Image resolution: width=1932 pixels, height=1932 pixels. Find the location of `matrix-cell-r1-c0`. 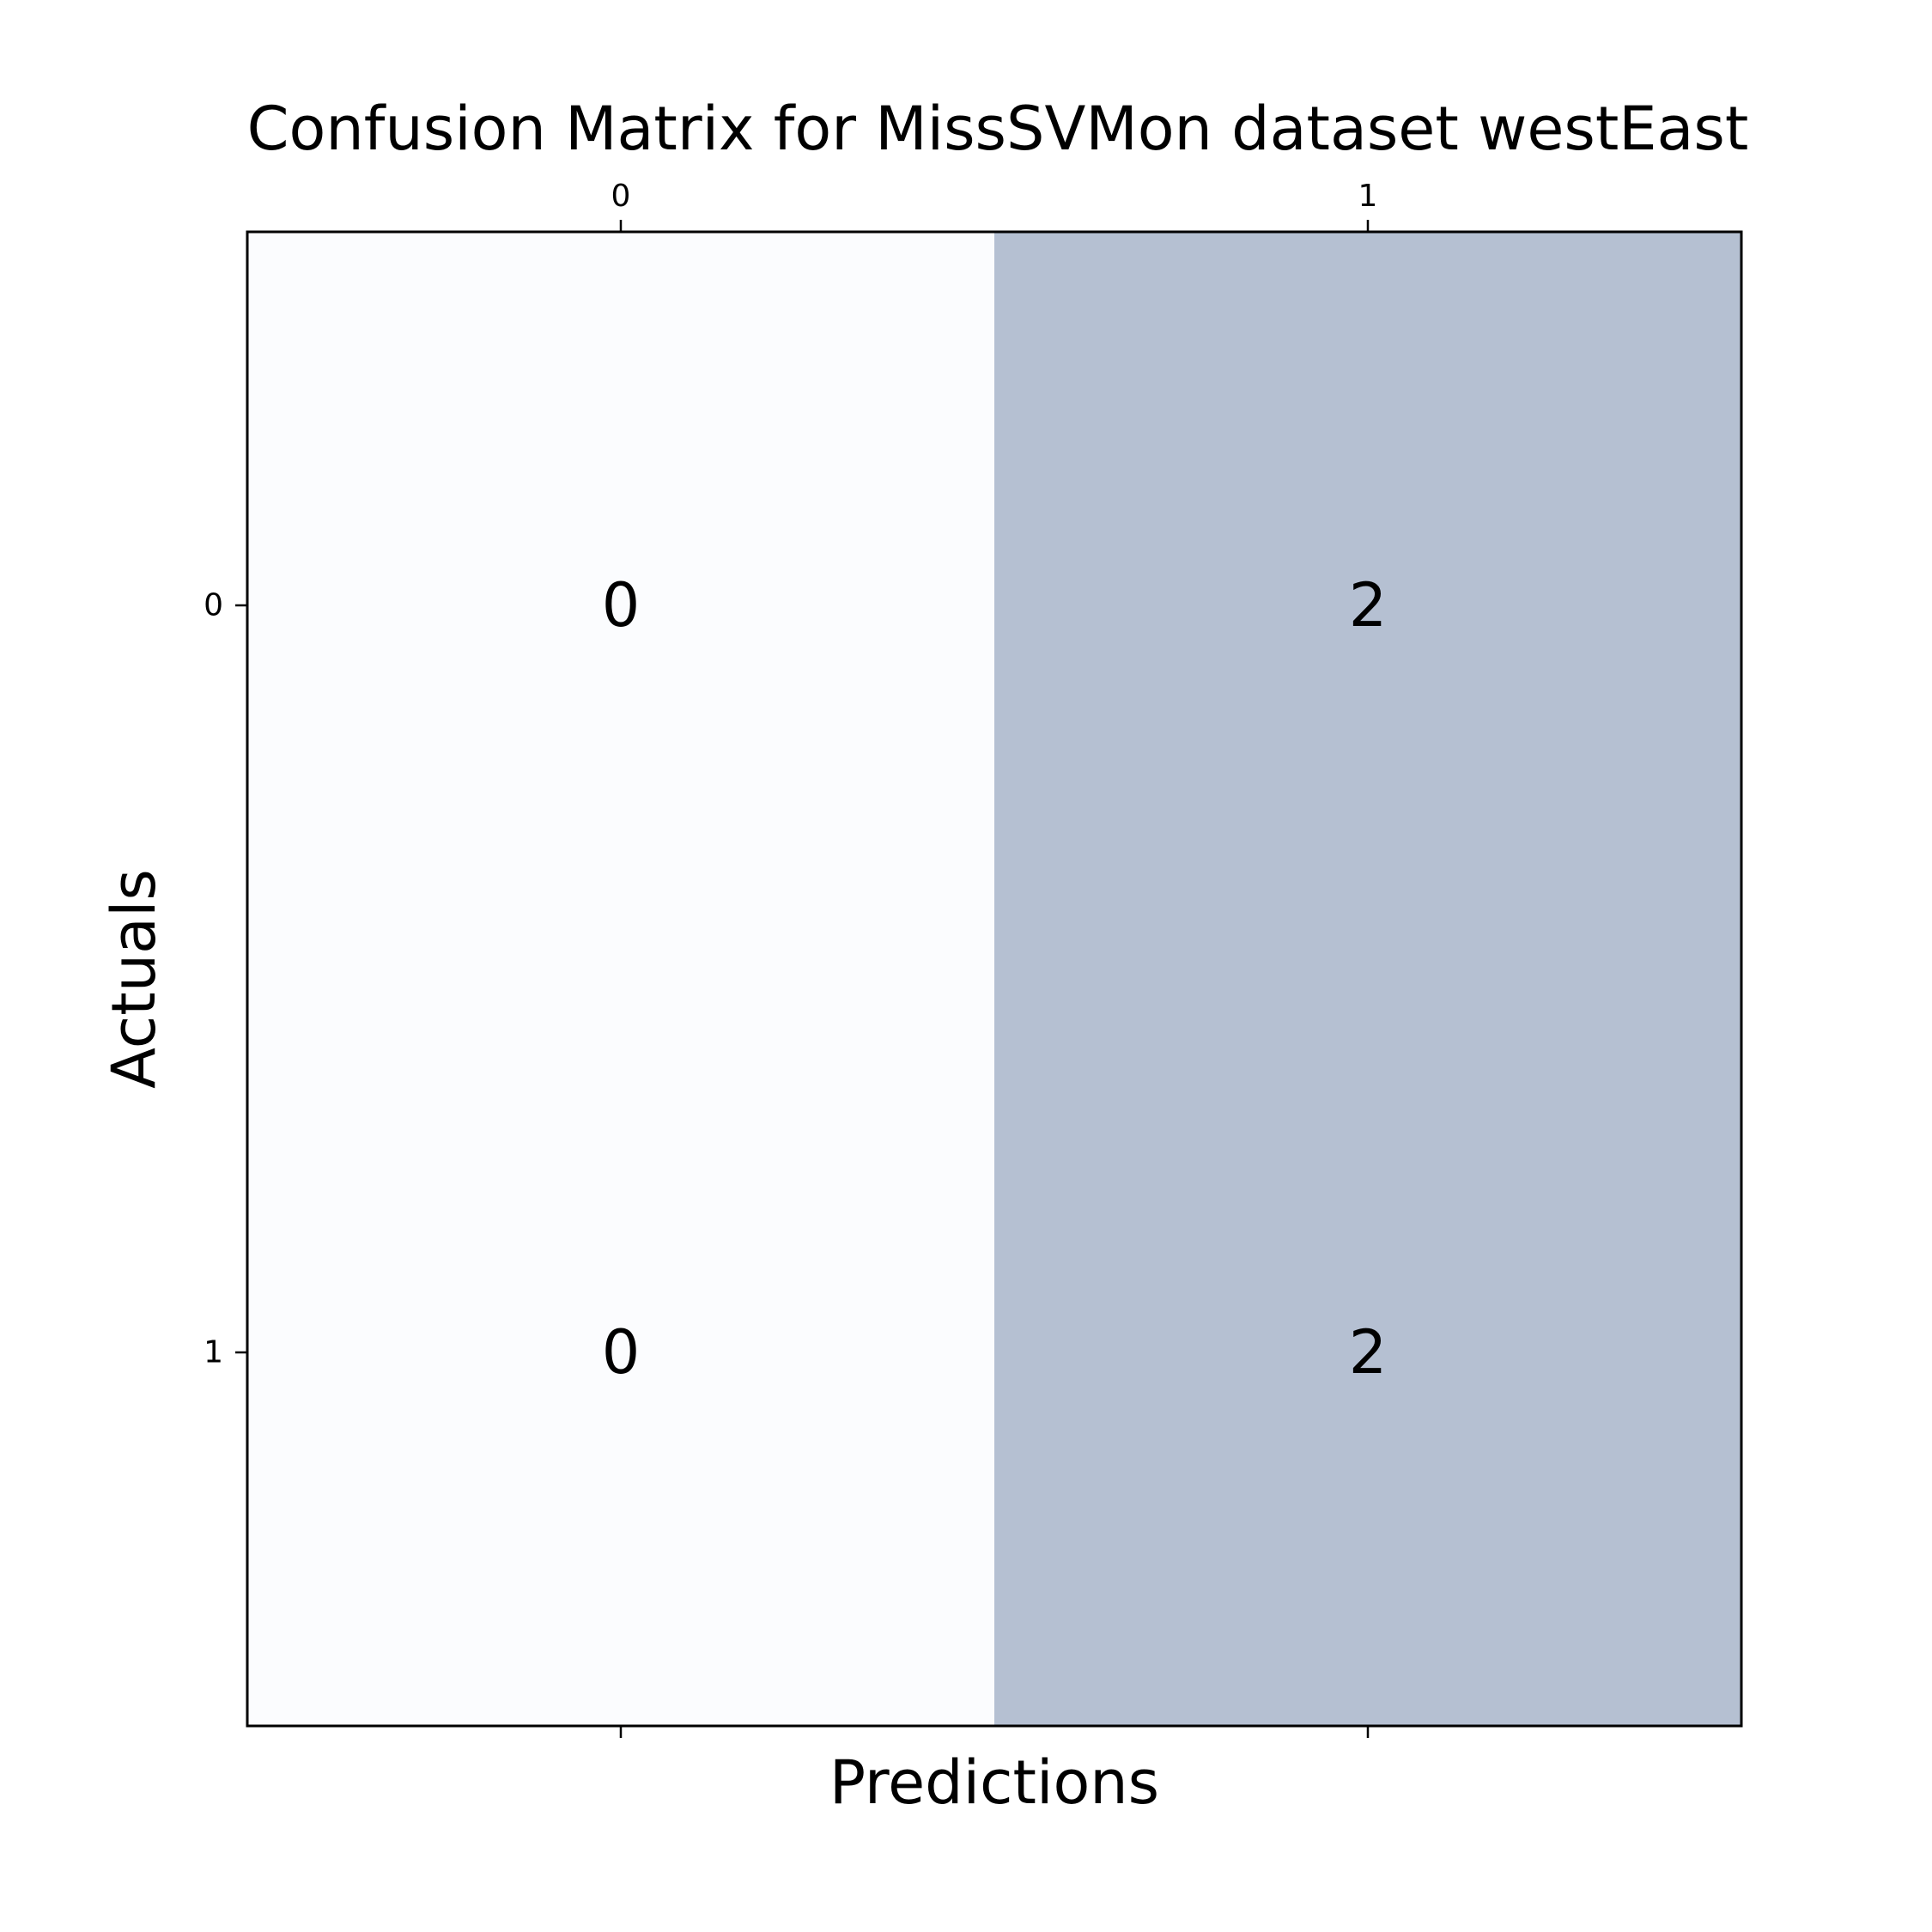

matrix-cell-r1-c0 is located at coordinates (620, 1352).